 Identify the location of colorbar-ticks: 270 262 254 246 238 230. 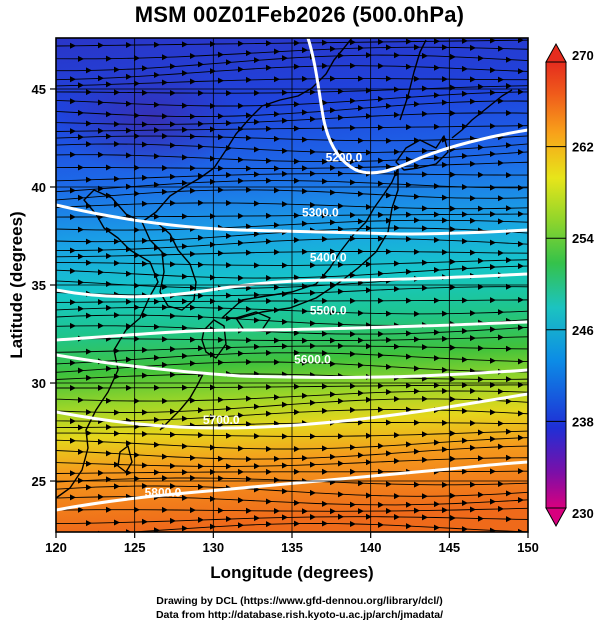
(570, 284).